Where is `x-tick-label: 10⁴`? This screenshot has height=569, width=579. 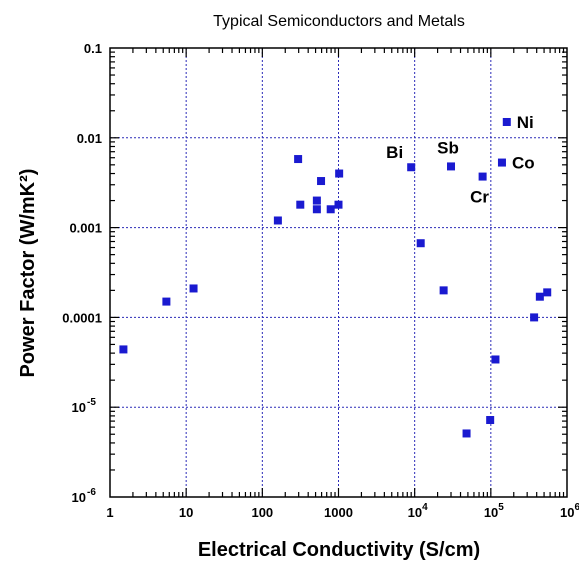 x-tick-label: 10⁴ is located at coordinates (418, 511).